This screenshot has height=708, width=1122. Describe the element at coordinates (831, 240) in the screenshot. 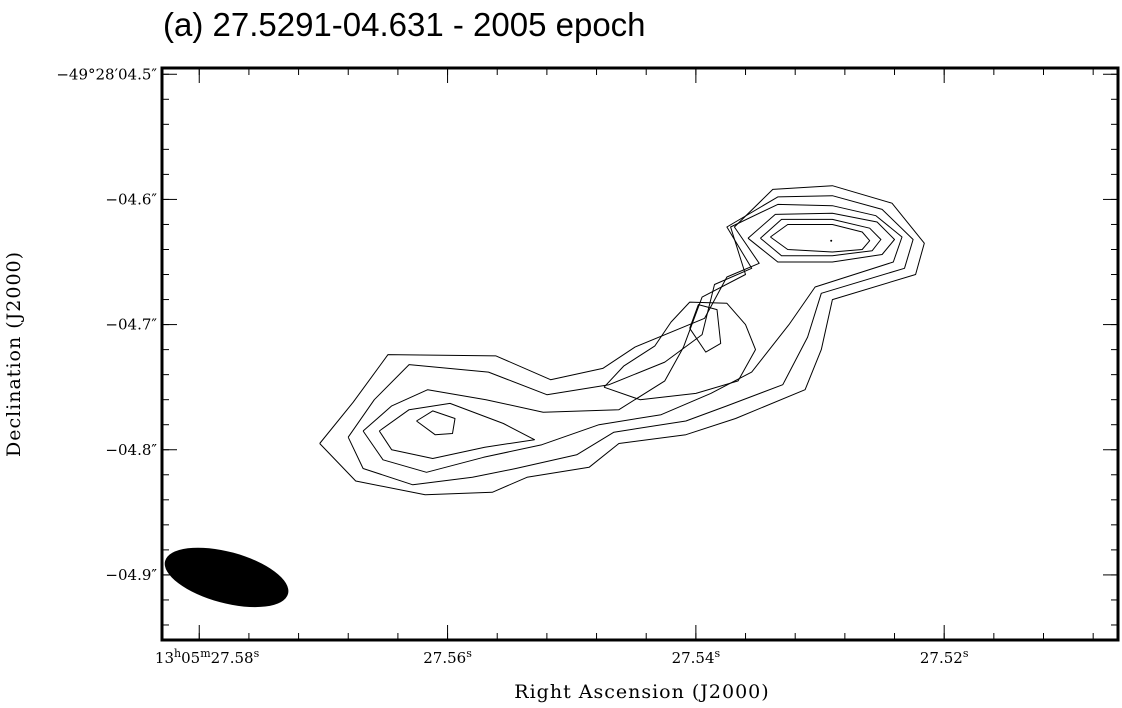

I see `peak-marker` at that location.